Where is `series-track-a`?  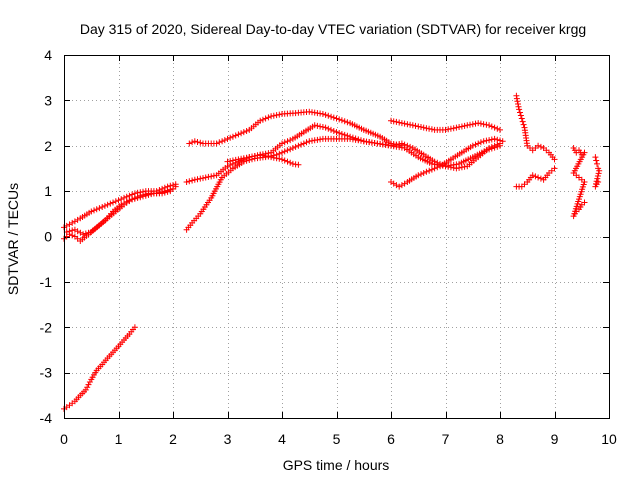 series-track-a is located at coordinates (120, 206).